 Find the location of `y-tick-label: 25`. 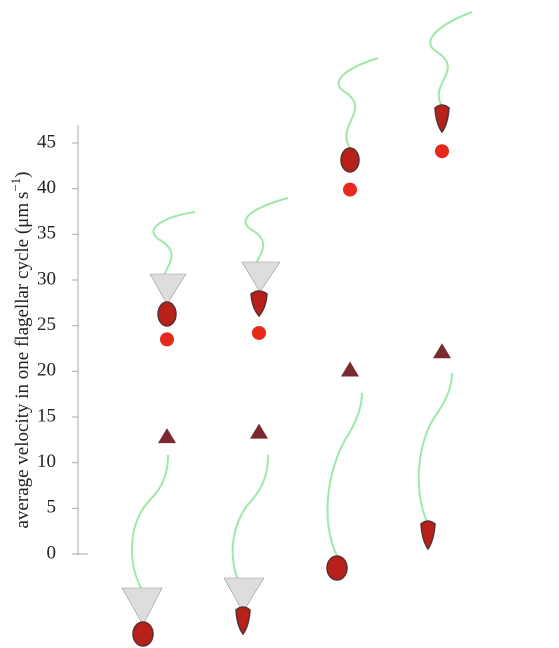

y-tick-label: 25 is located at coordinates (46, 324).